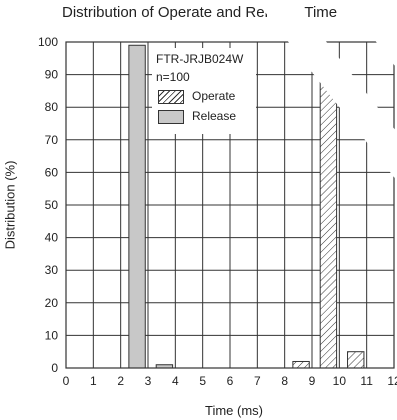 The width and height of the screenshot is (397, 420). Describe the element at coordinates (148, 381) in the screenshot. I see `x-tick-label: 3` at that location.